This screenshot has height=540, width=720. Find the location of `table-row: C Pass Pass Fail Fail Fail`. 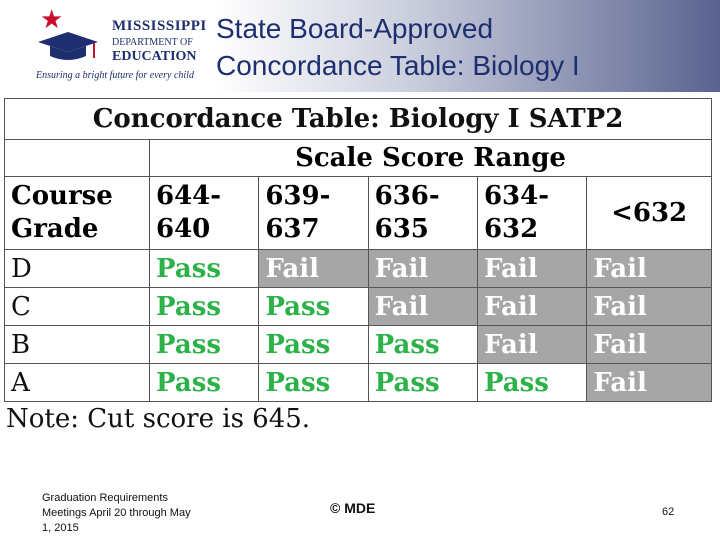

table-row: C Pass Pass Fail Fail Fail is located at coordinates (358, 306).